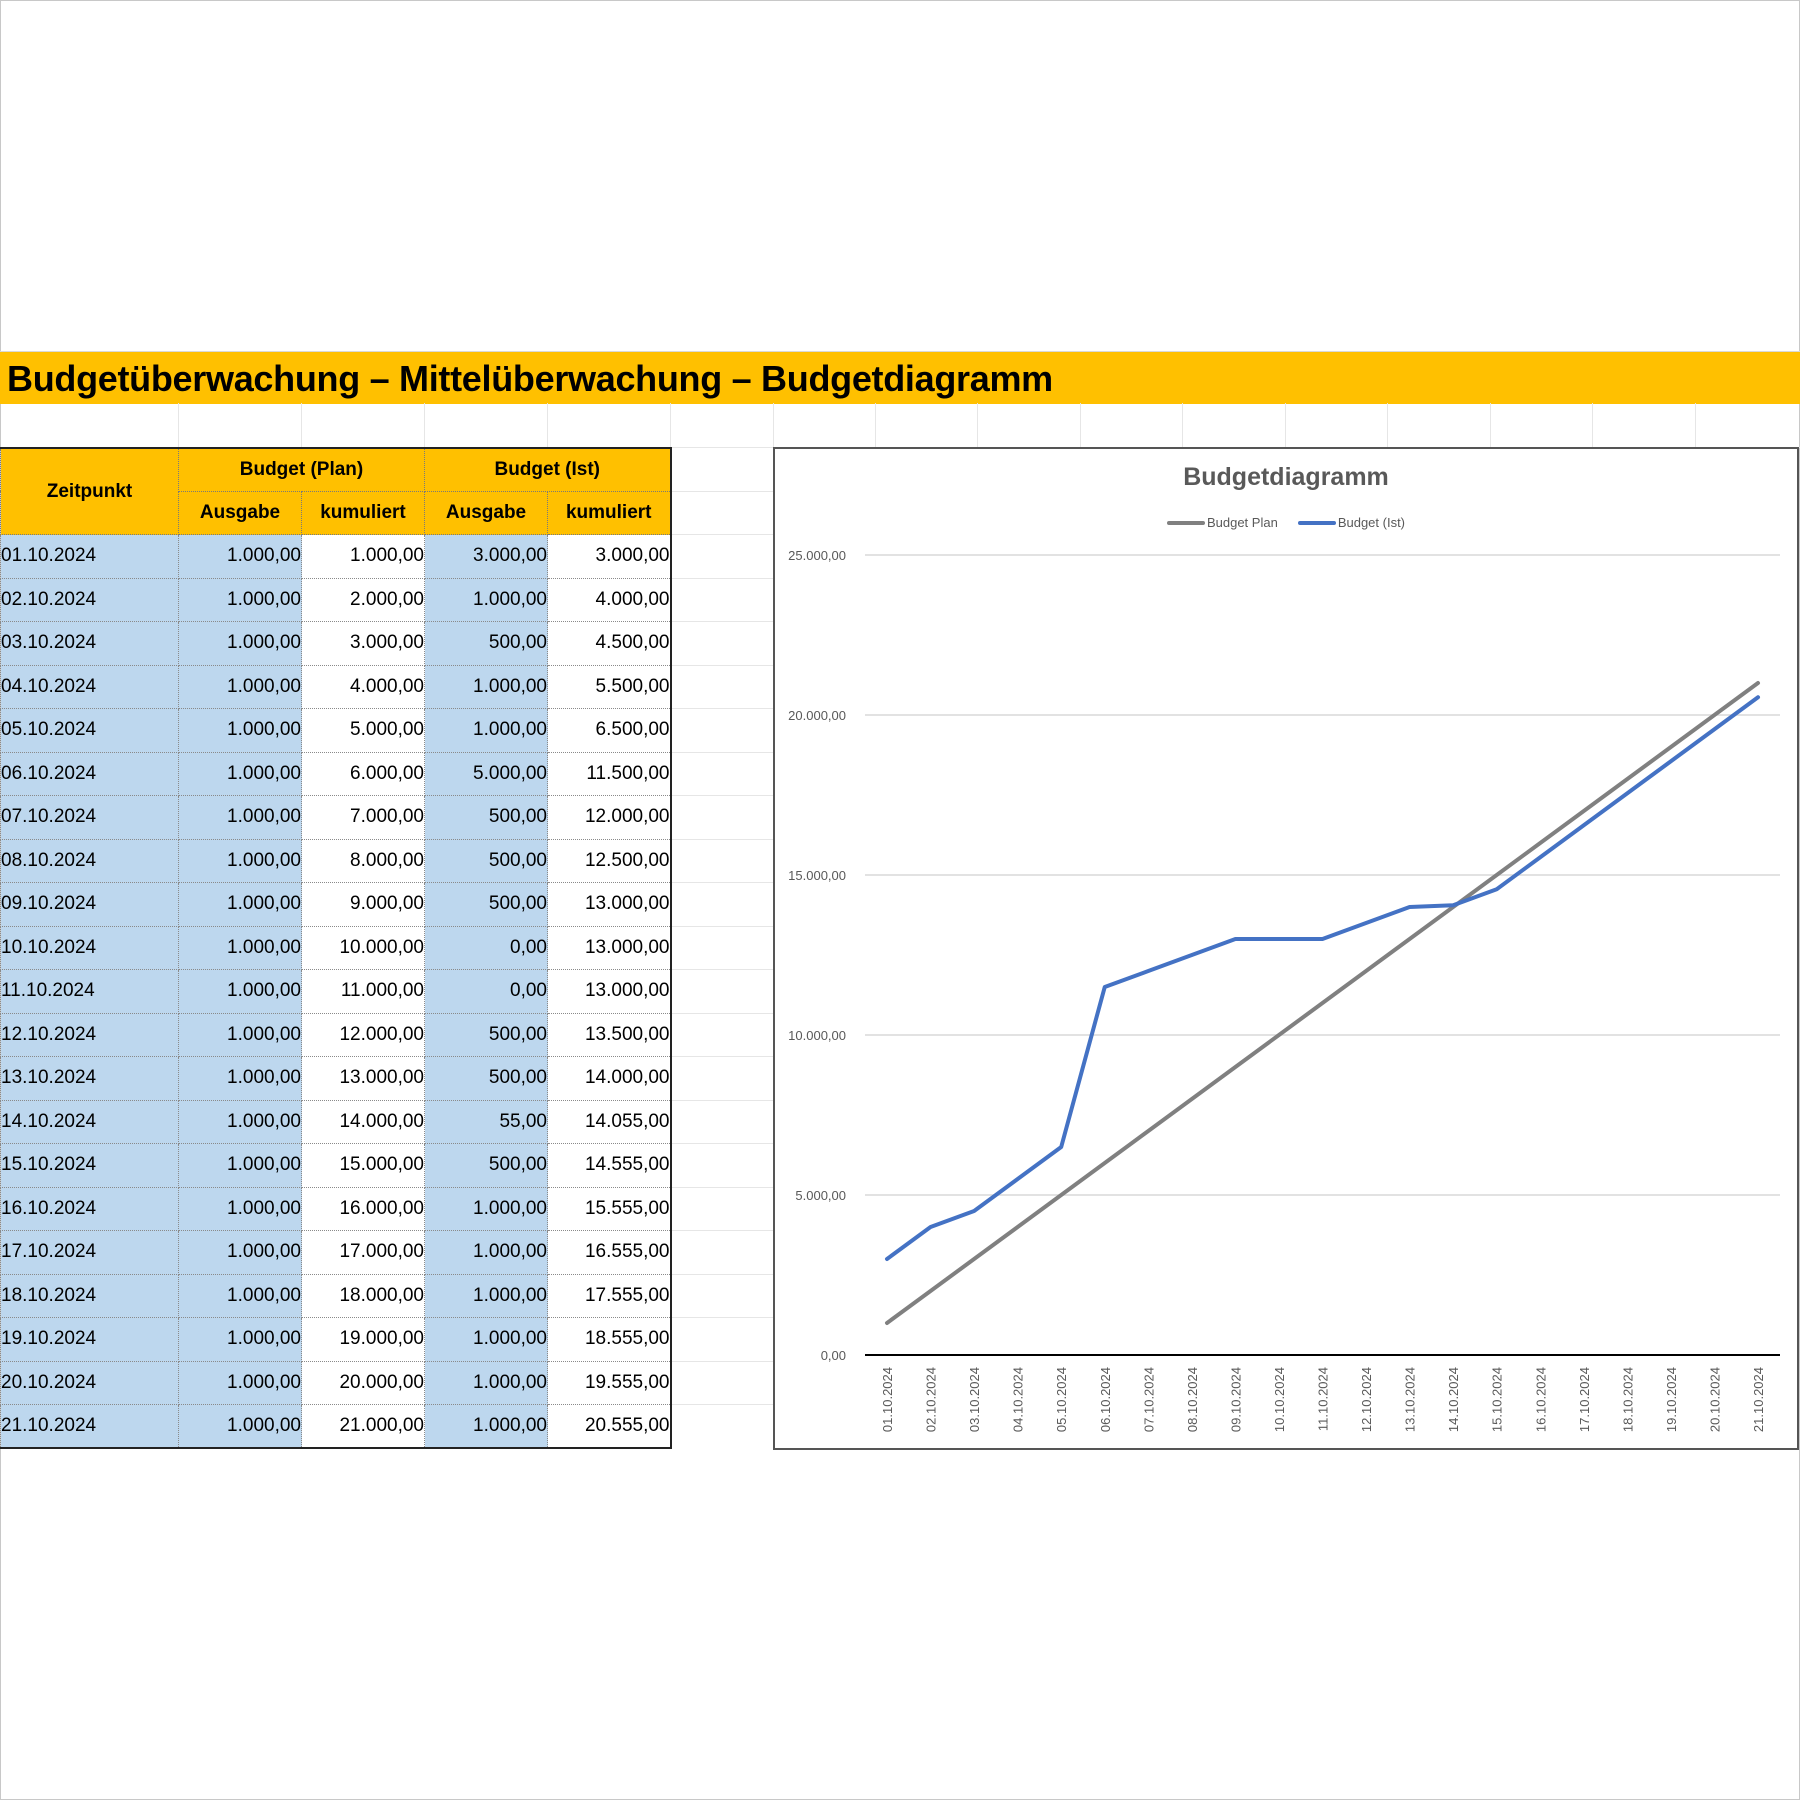 The height and width of the screenshot is (1800, 1800). What do you see at coordinates (89, 1426) in the screenshot?
I see `cell-date: 21.10.2024` at bounding box center [89, 1426].